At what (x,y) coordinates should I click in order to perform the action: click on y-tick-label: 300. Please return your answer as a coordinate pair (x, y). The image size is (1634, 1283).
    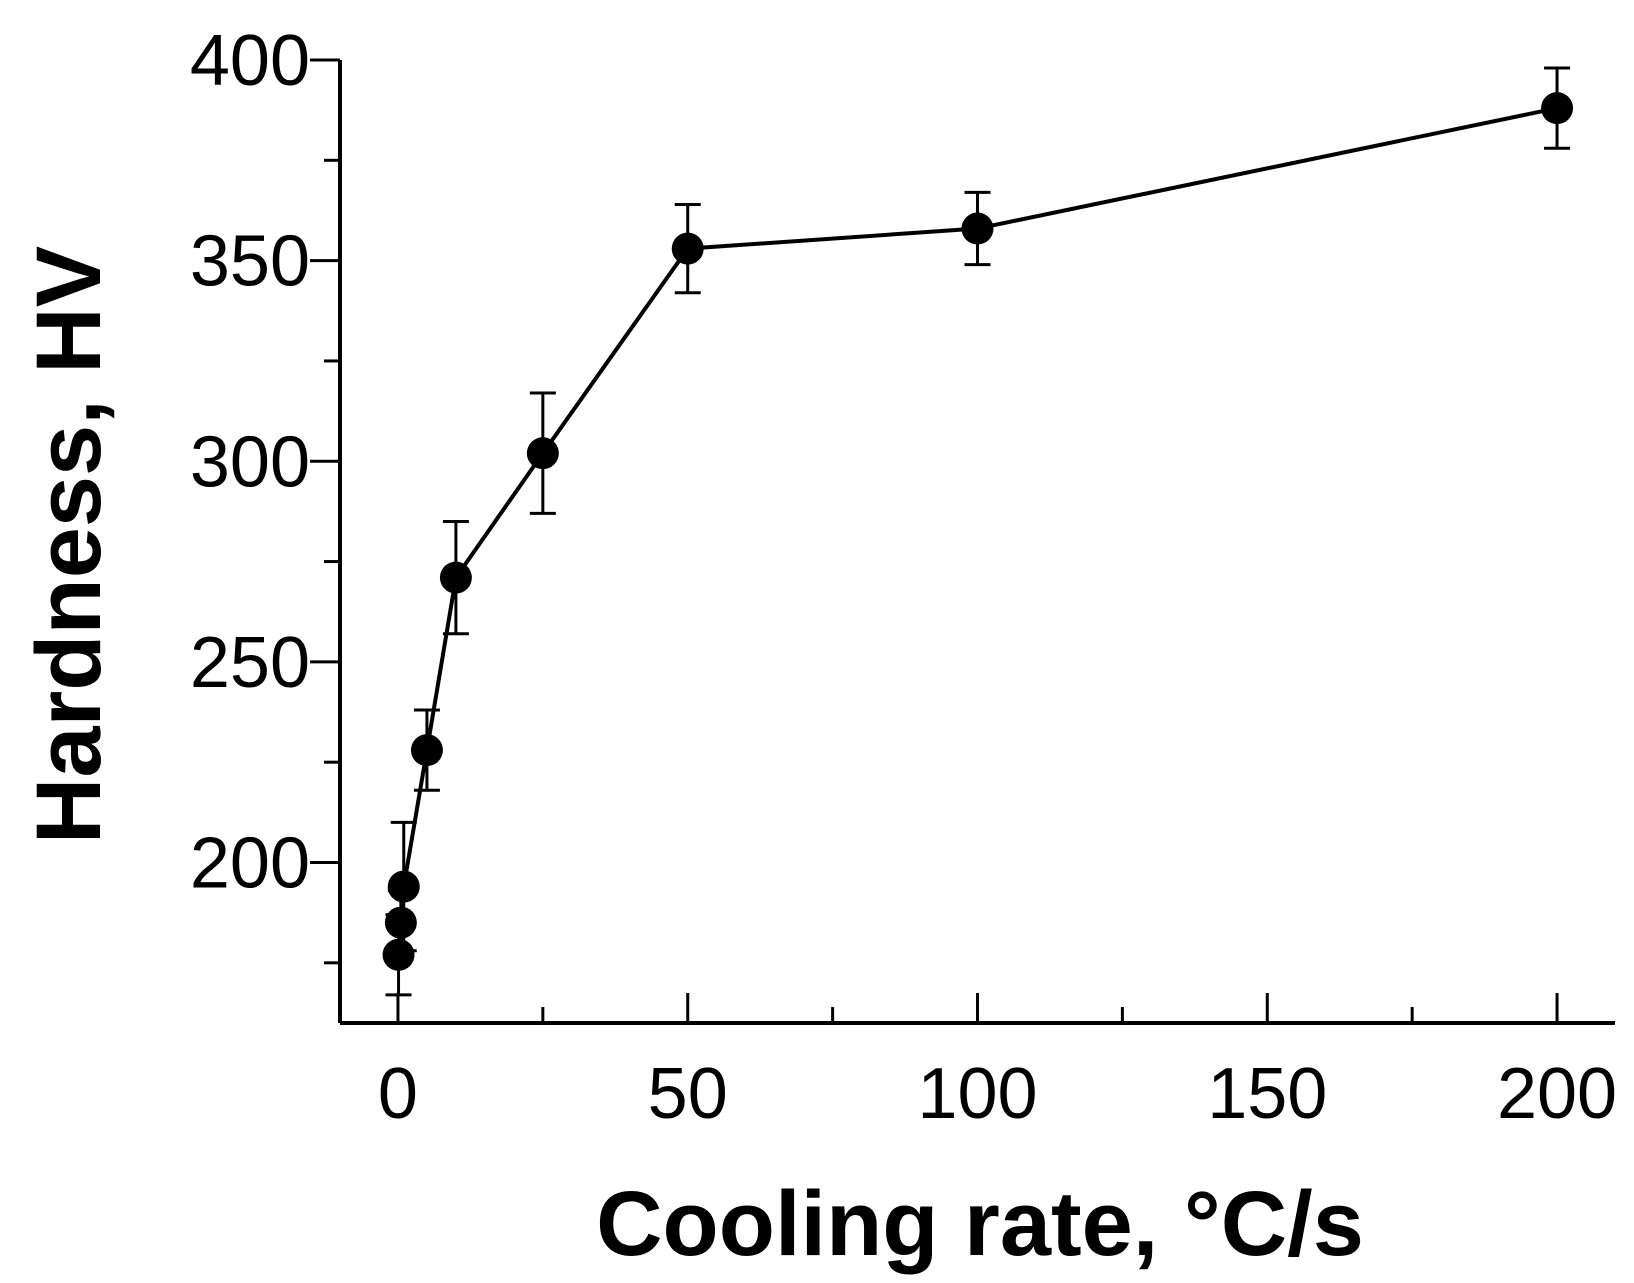
    Looking at the image, I should click on (250, 462).